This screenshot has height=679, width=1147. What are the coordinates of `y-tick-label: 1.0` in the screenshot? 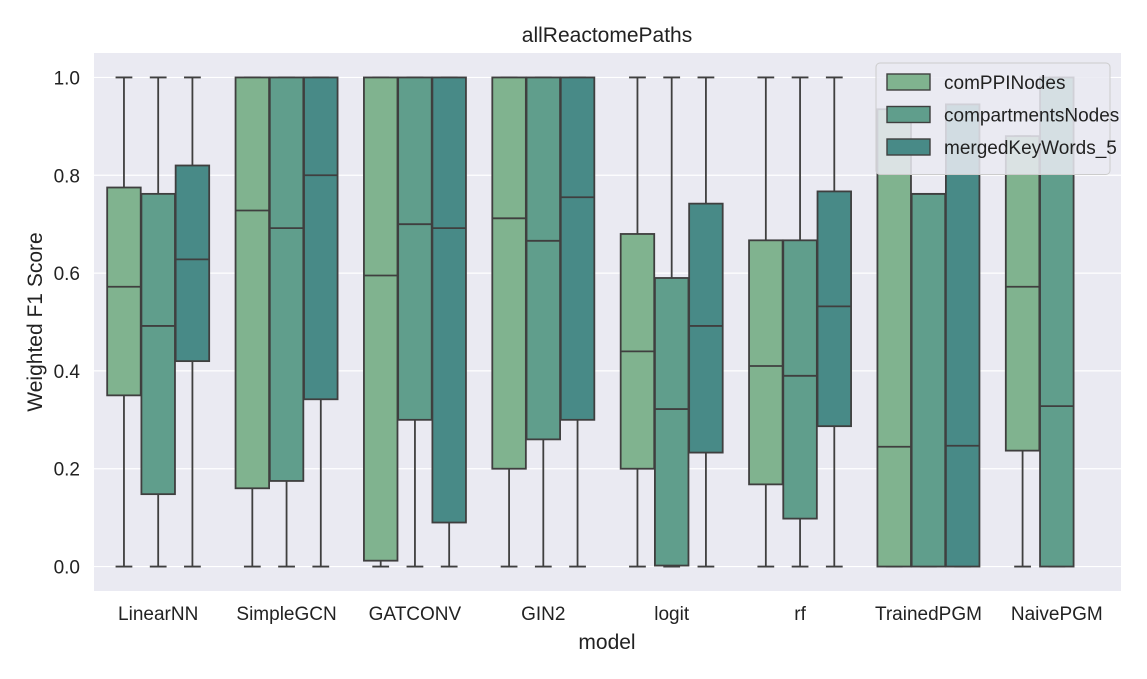 It's located at (67, 78).